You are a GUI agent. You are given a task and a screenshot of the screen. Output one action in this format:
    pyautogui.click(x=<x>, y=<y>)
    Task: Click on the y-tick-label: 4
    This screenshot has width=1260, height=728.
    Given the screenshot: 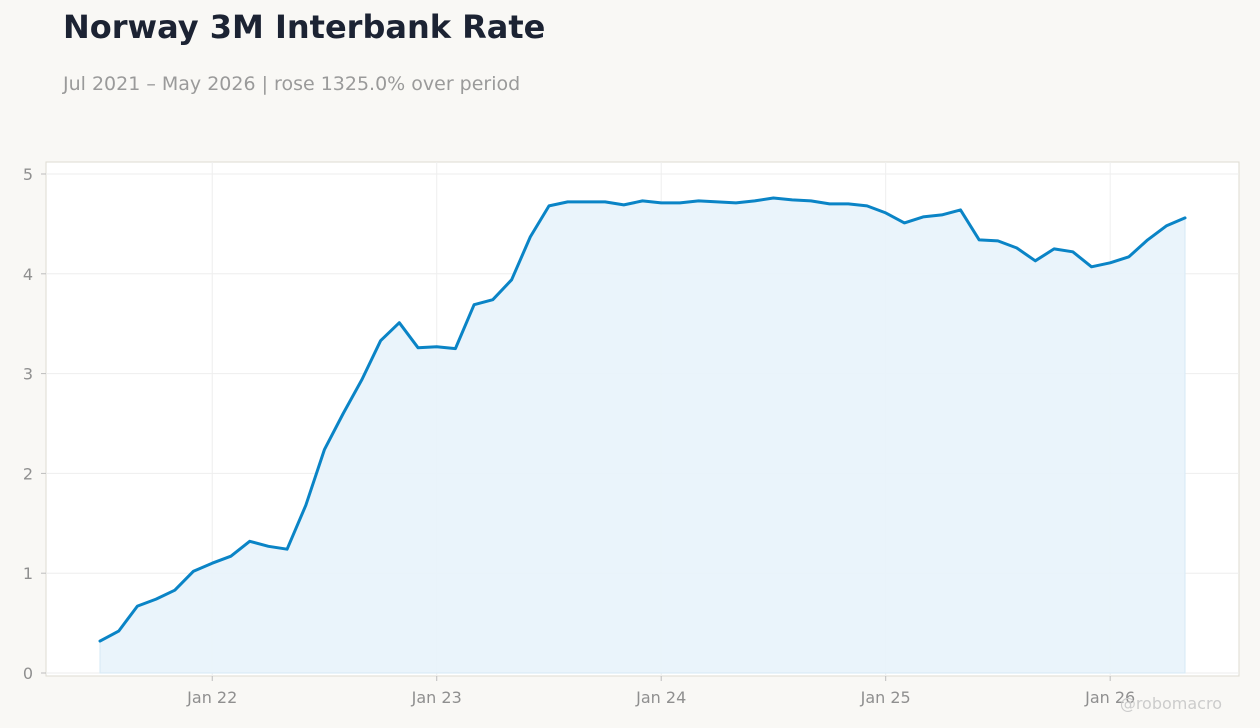 What is the action you would take?
    pyautogui.click(x=28, y=274)
    